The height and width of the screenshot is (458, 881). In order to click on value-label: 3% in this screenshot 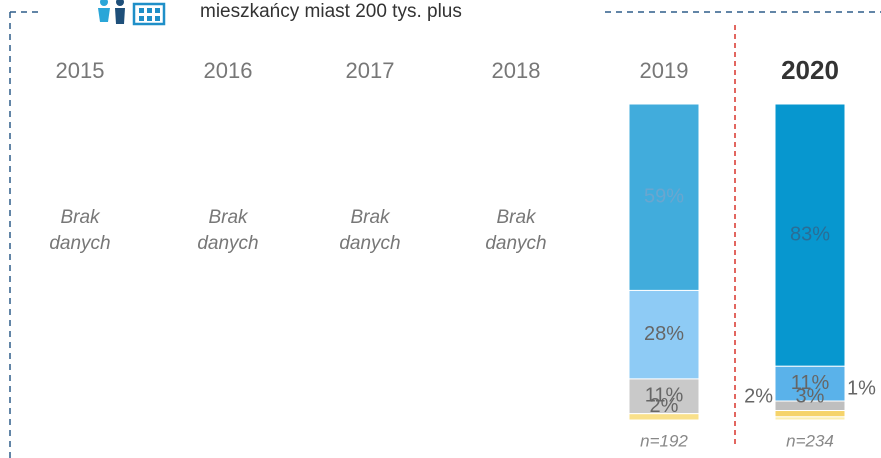, I will do `click(810, 396)`.